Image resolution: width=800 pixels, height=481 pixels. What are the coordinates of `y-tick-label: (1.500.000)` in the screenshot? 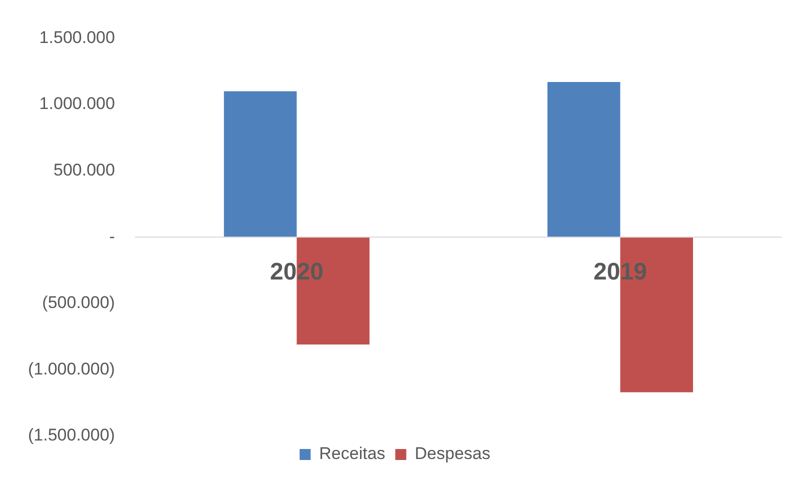 It's located at (71, 435).